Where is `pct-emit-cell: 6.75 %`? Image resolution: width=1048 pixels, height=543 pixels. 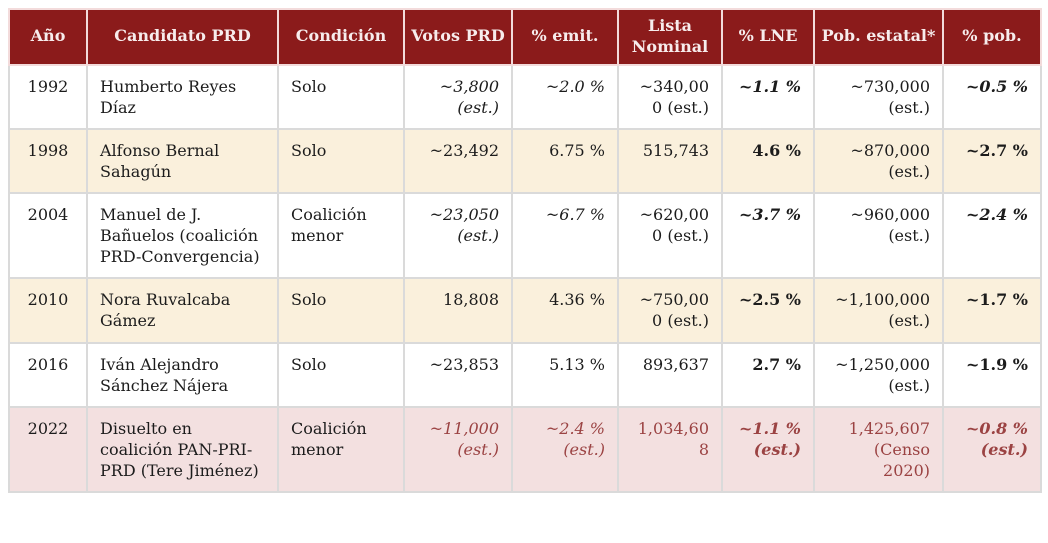
pct-emit-cell: 6.75 % is located at coordinates (565, 161).